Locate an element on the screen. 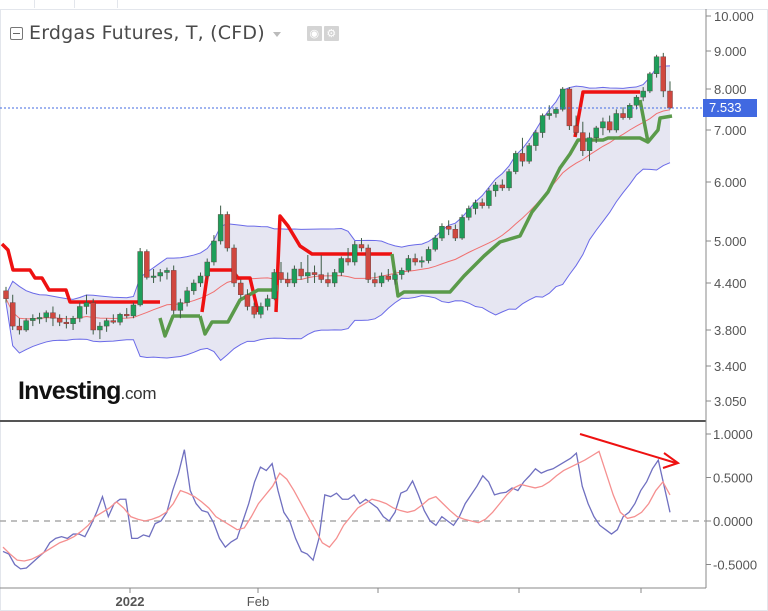  price-tick-label: 5.000 is located at coordinates (730, 241).